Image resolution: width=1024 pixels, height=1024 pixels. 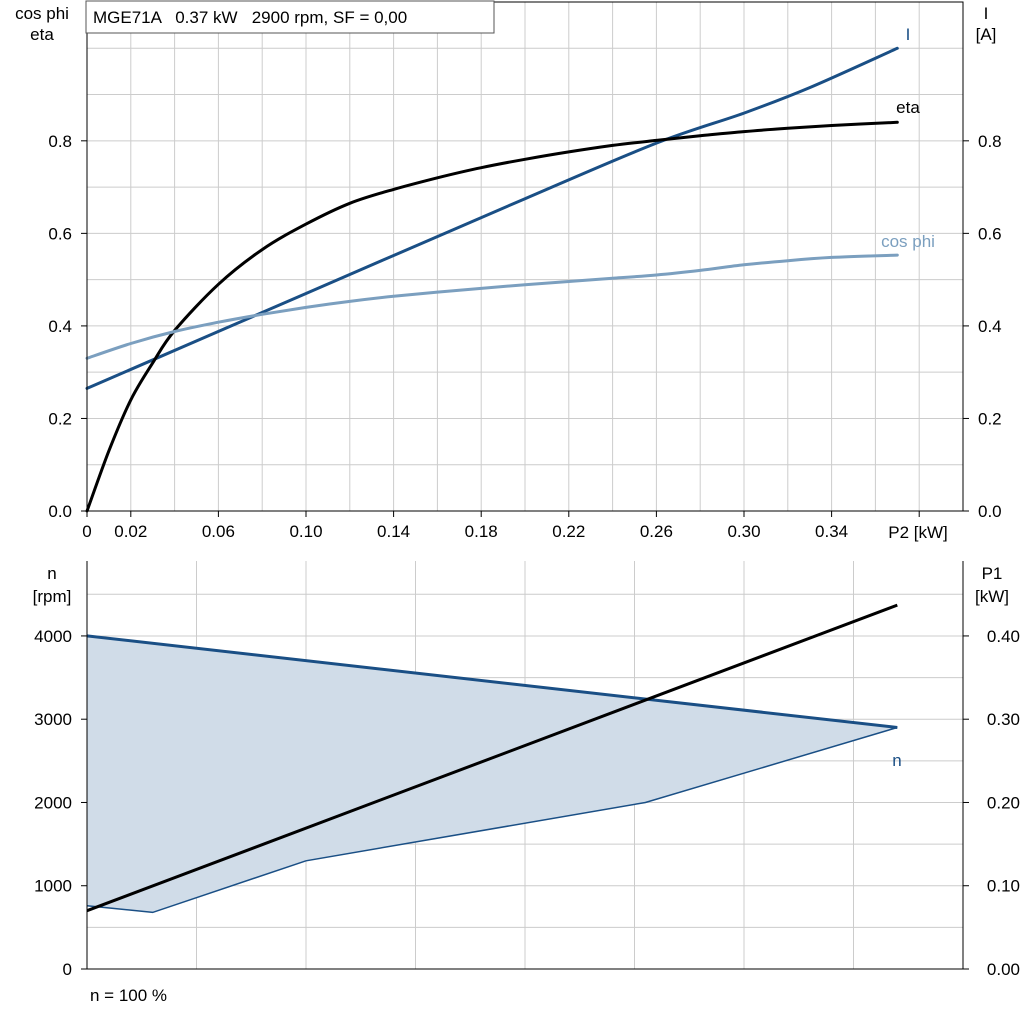 What do you see at coordinates (743, 531) in the screenshot?
I see `top-x-tick-label: 0.30` at bounding box center [743, 531].